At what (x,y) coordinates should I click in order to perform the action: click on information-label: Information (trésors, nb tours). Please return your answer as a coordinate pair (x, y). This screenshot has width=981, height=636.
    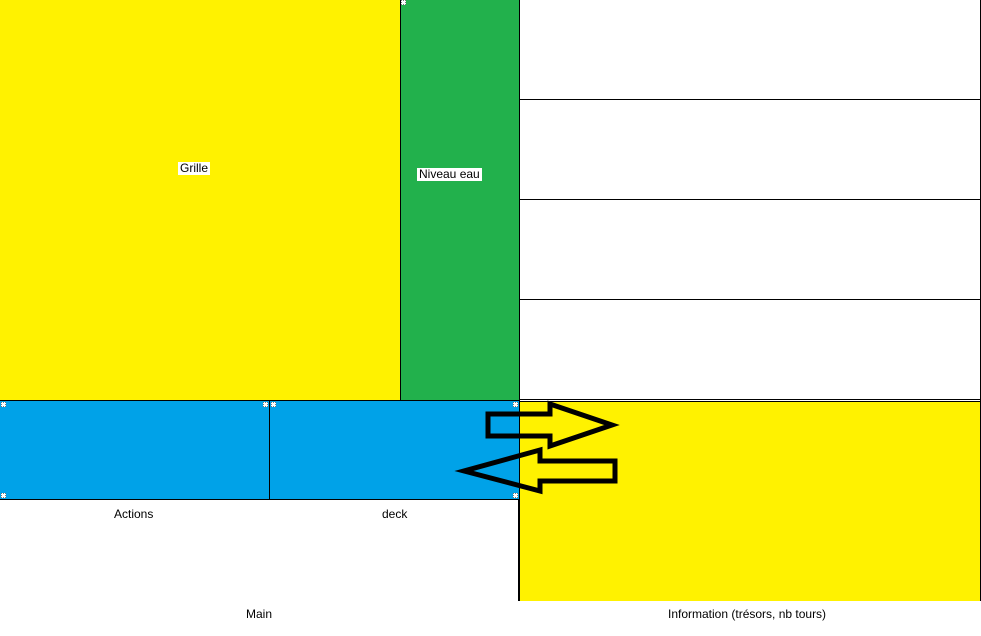
    Looking at the image, I should click on (747, 614).